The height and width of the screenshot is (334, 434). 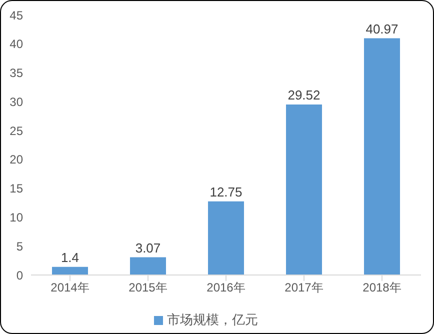 I want to click on x-tick-label: 2014年, so click(x=70, y=287).